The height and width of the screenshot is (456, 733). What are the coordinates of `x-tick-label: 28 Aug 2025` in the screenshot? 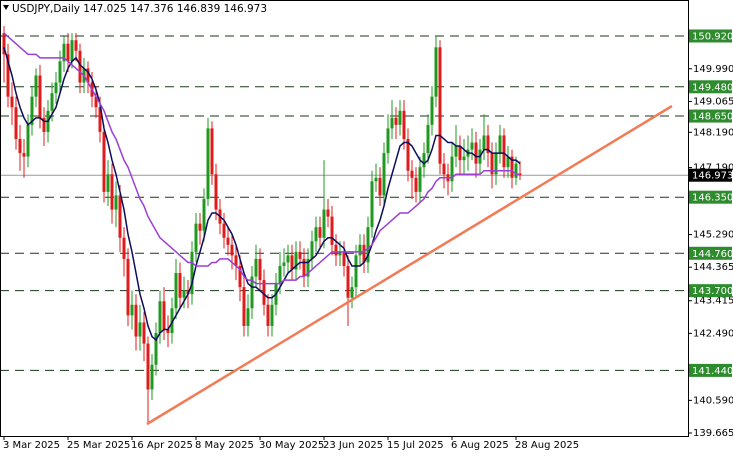 It's located at (547, 445).